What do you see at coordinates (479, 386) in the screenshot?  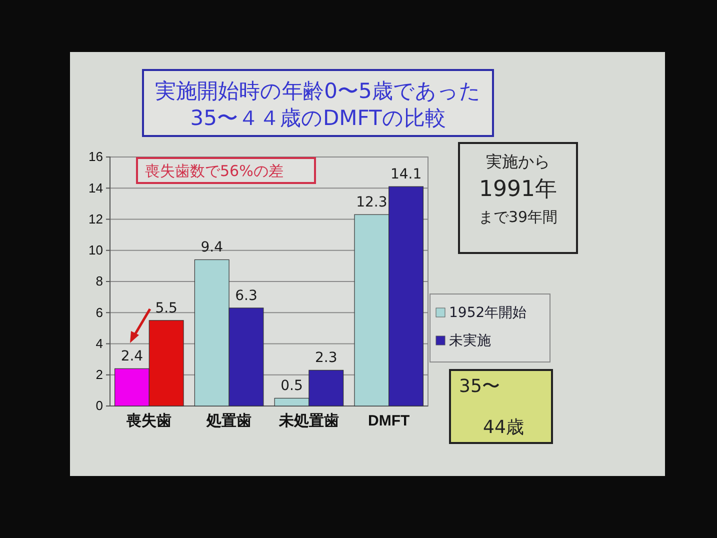 I see `text: 35〜` at bounding box center [479, 386].